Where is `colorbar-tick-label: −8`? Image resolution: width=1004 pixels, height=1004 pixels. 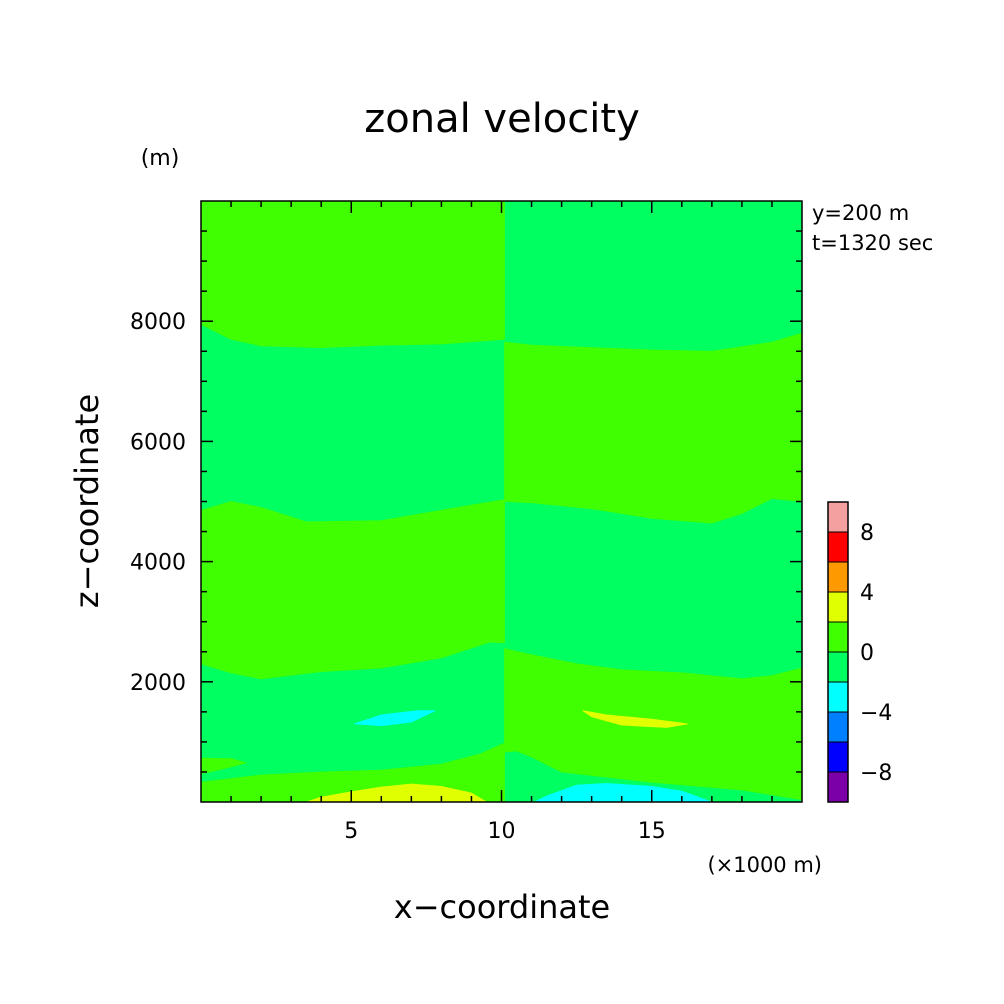 colorbar-tick-label: −8 is located at coordinates (876, 773).